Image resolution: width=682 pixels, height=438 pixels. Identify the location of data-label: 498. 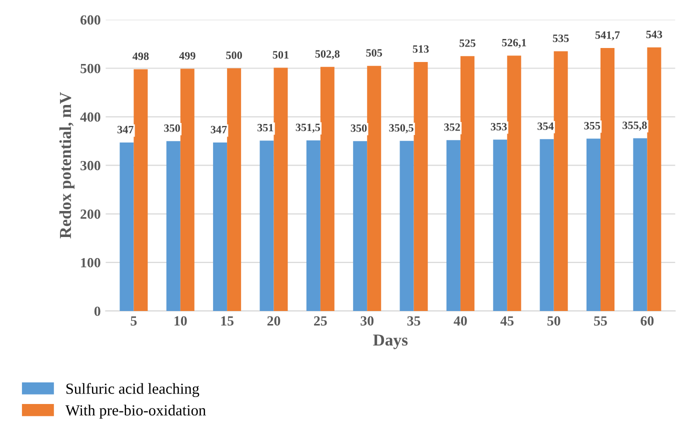
(140, 56).